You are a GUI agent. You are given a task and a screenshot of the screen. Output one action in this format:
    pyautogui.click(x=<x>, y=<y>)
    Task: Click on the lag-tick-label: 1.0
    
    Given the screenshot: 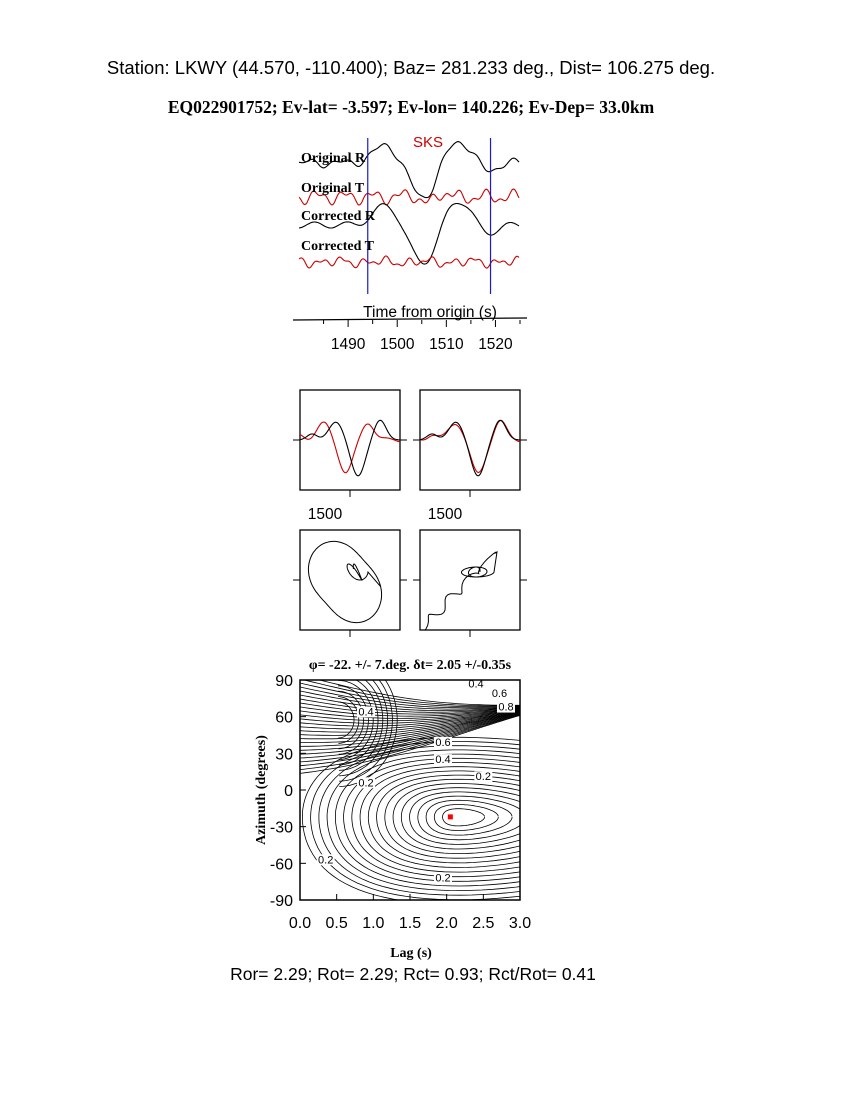 What is the action you would take?
    pyautogui.click(x=373, y=923)
    